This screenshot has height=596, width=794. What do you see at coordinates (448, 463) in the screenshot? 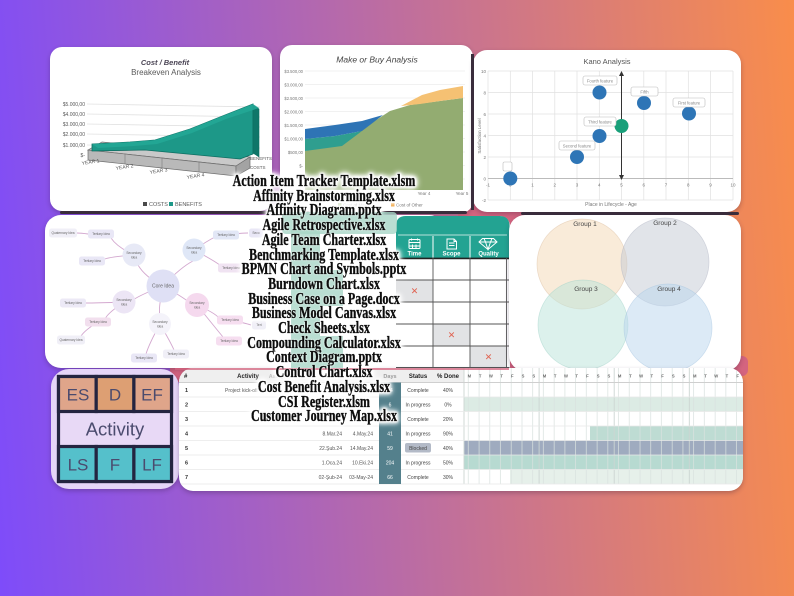
I see `svg-text: 50%` at bounding box center [448, 463].